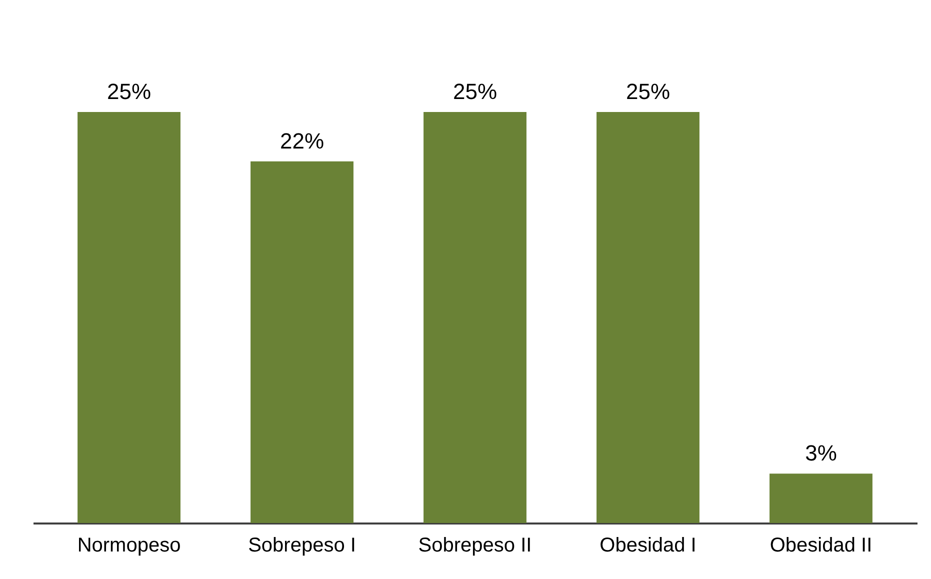  What do you see at coordinates (821, 453) in the screenshot?
I see `data-label: 3%` at bounding box center [821, 453].